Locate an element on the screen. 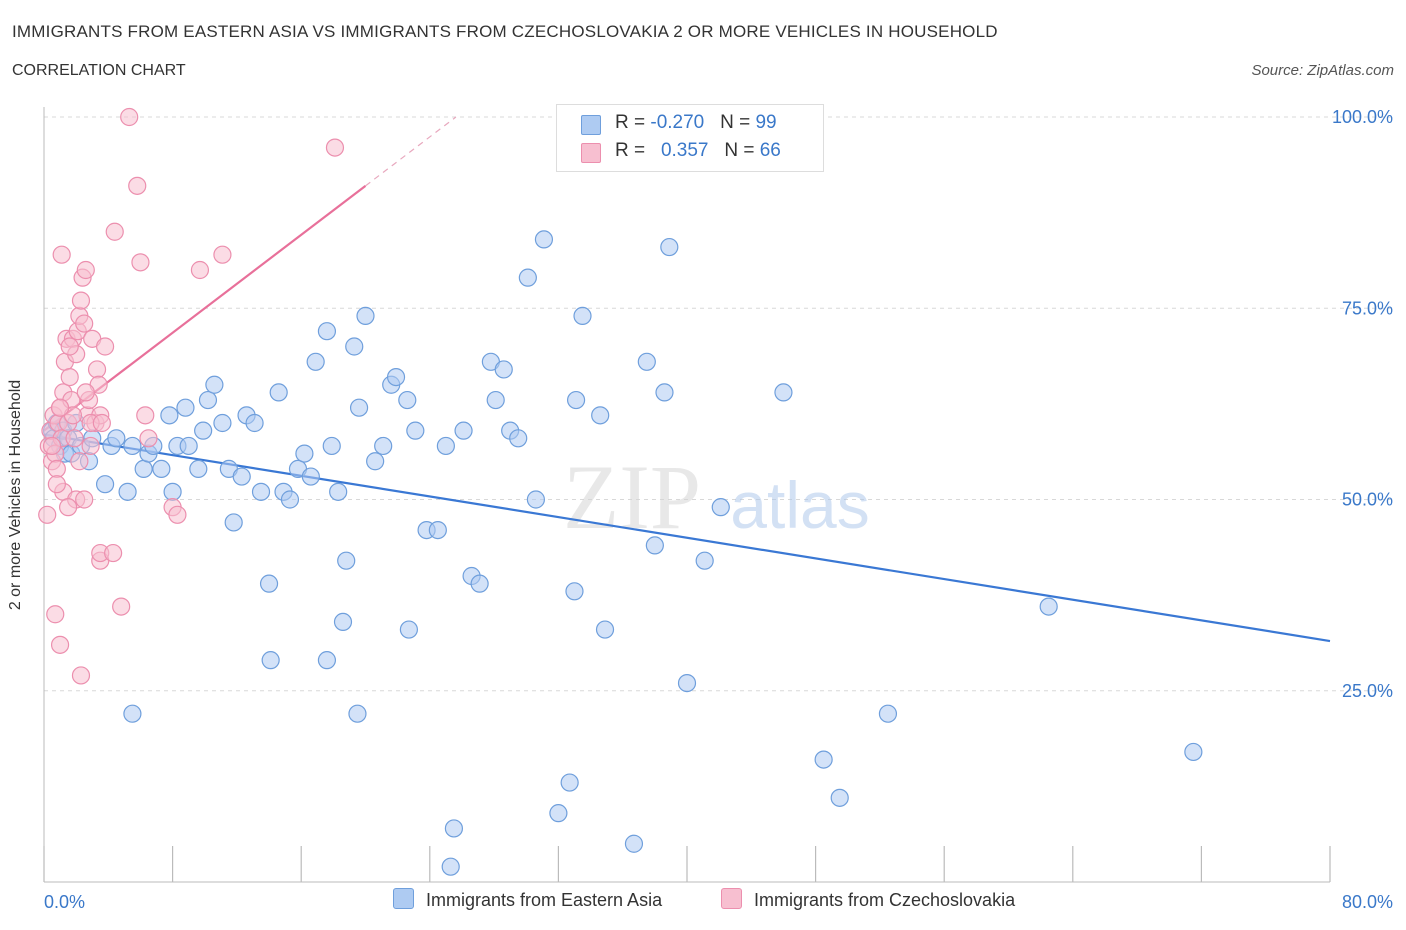 The height and width of the screenshot is (930, 1406). legend-label-eastern-asia: Immigrants from Eastern Asia is located at coordinates (544, 900).